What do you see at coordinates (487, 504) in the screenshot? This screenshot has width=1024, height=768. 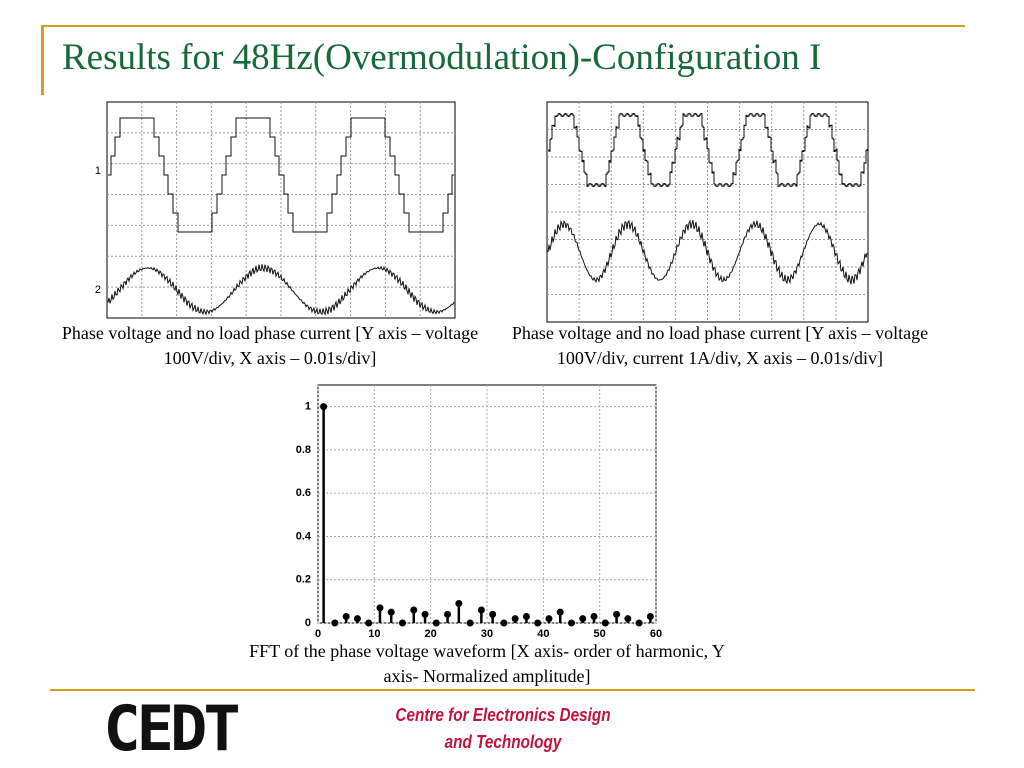 I see `plot-area` at bounding box center [487, 504].